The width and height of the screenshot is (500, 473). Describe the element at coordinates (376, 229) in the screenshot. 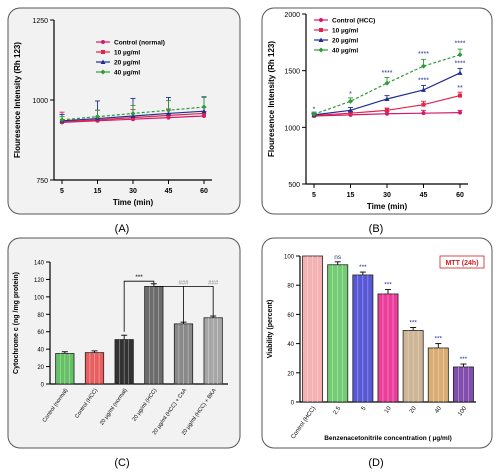

I see `panel-b-label: (B)` at that location.